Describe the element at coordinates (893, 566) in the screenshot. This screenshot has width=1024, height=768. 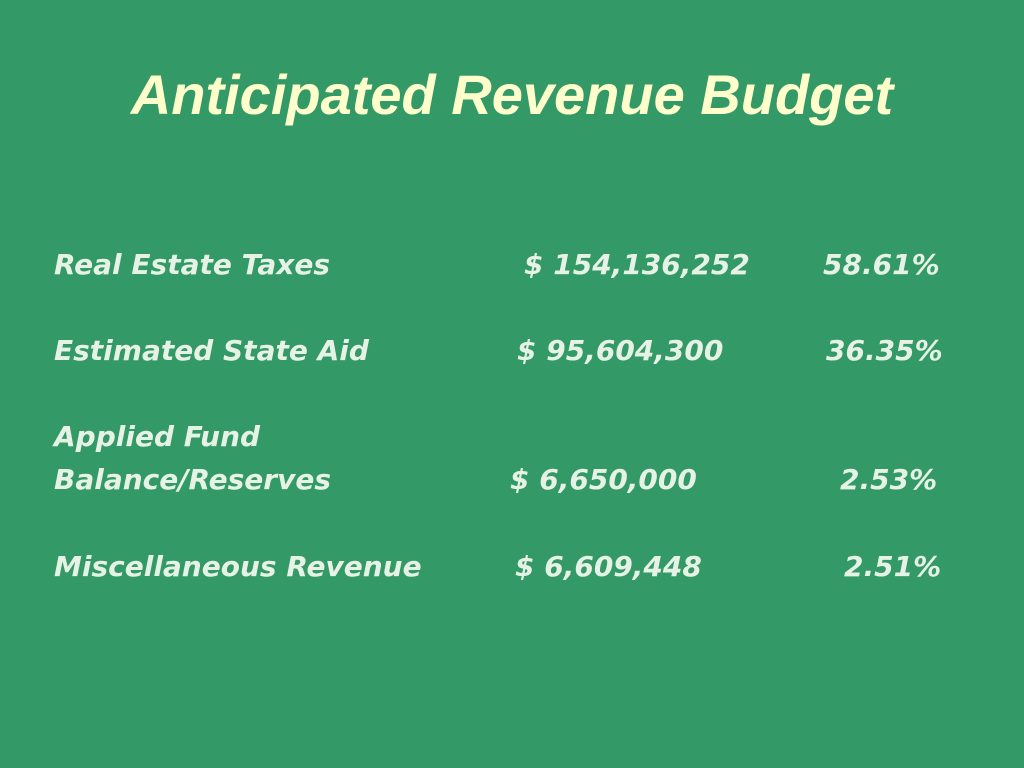
I see `revenue-percent: 2.51%` at that location.